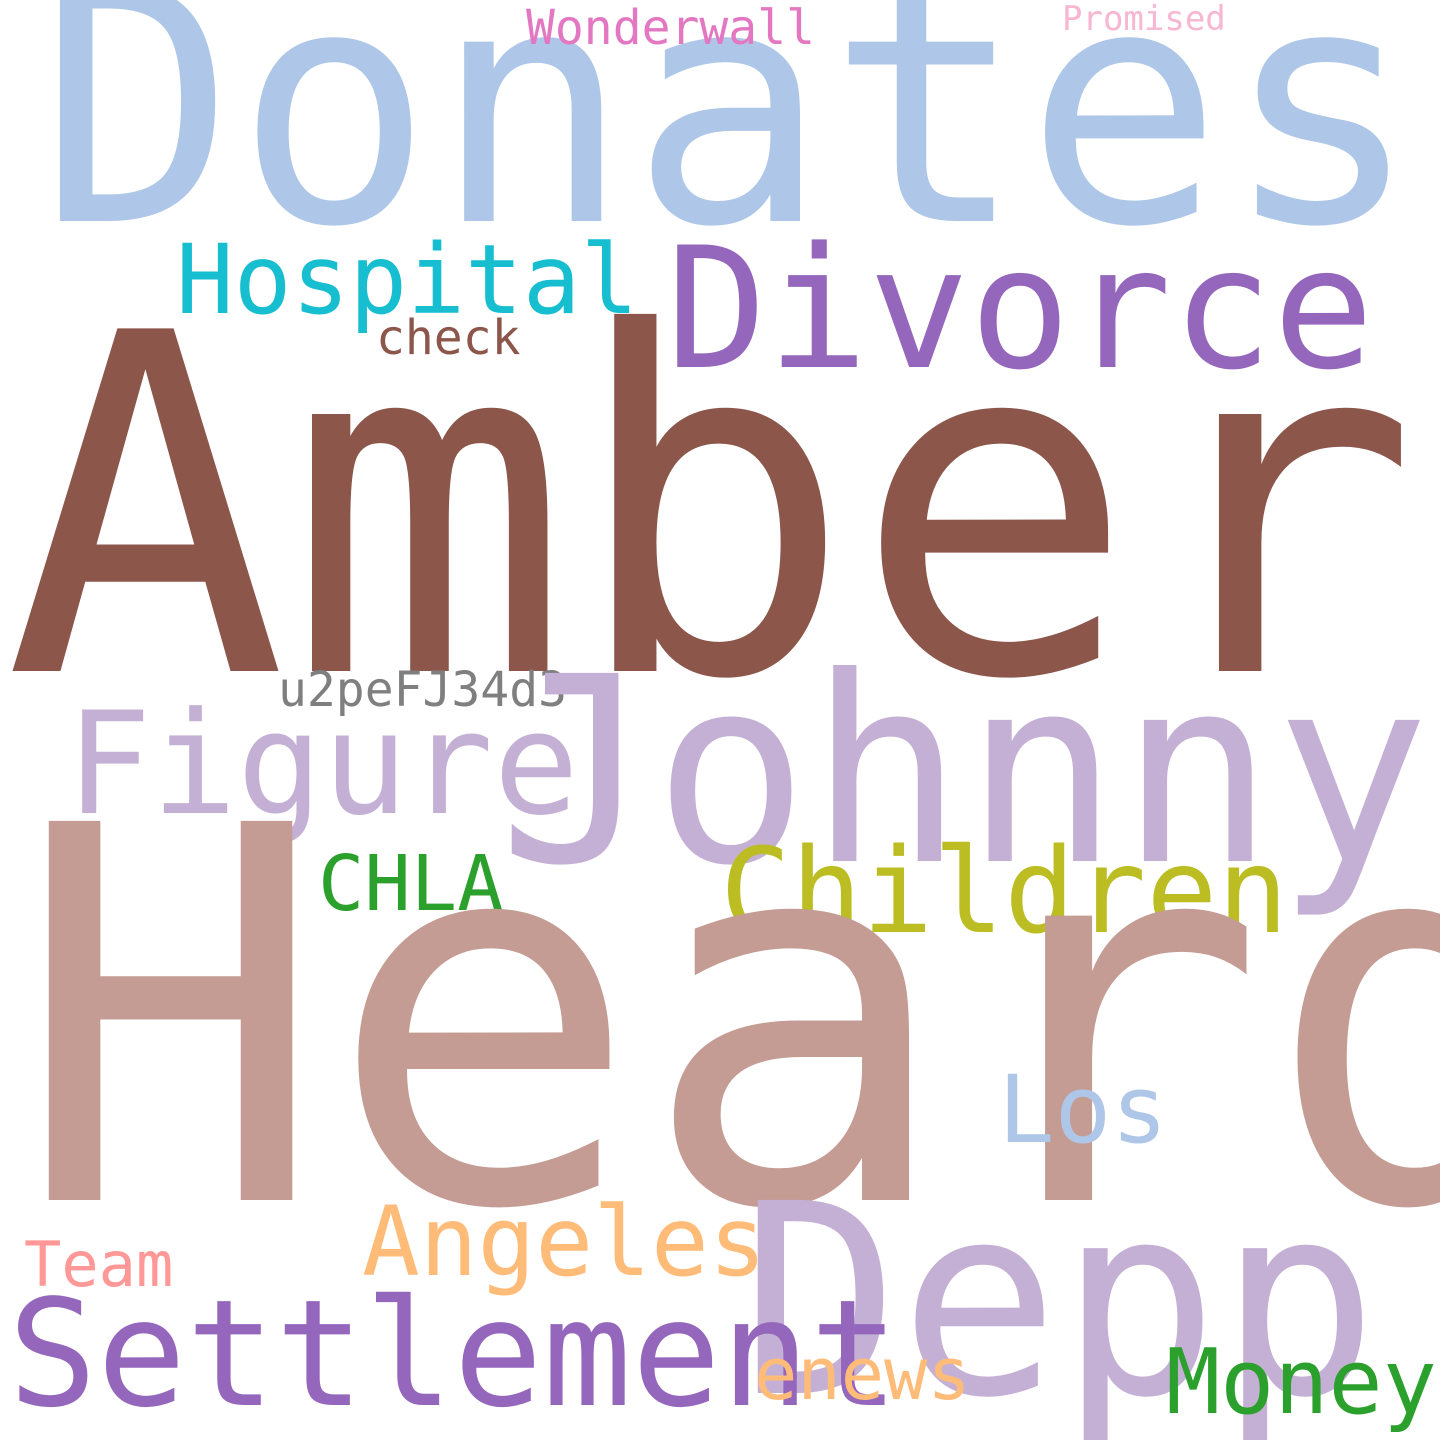  I want to click on word-los: Los, so click(1083, 1110).